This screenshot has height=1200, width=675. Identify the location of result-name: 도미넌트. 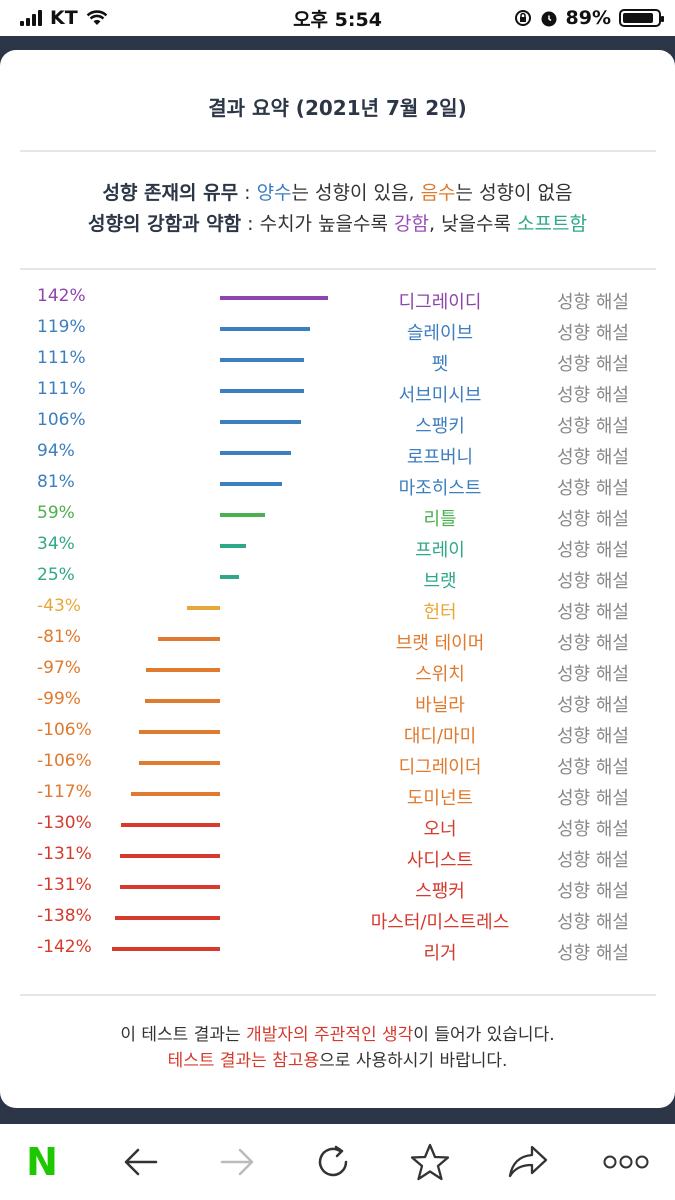
(440, 798).